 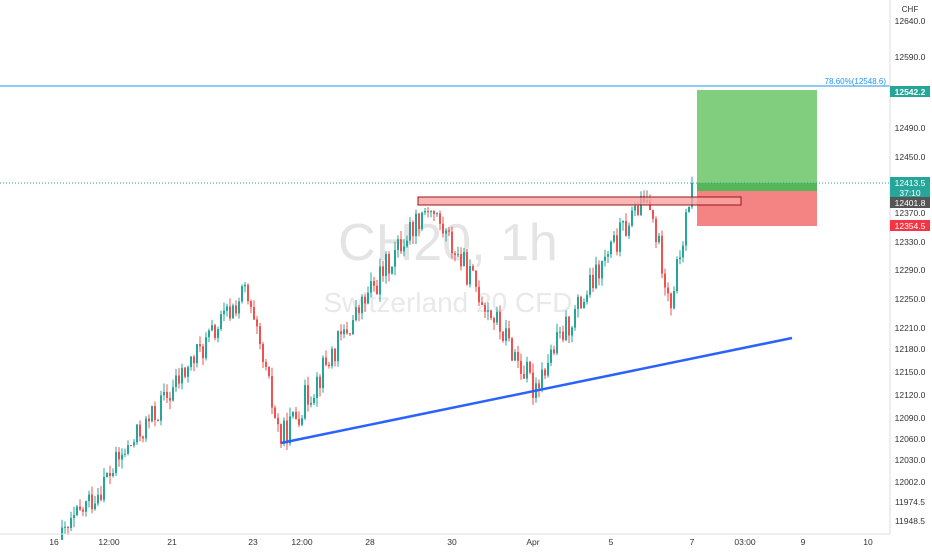 What do you see at coordinates (448, 302) in the screenshot?
I see `watermark-name: Switzerland 20 CFD` at bounding box center [448, 302].